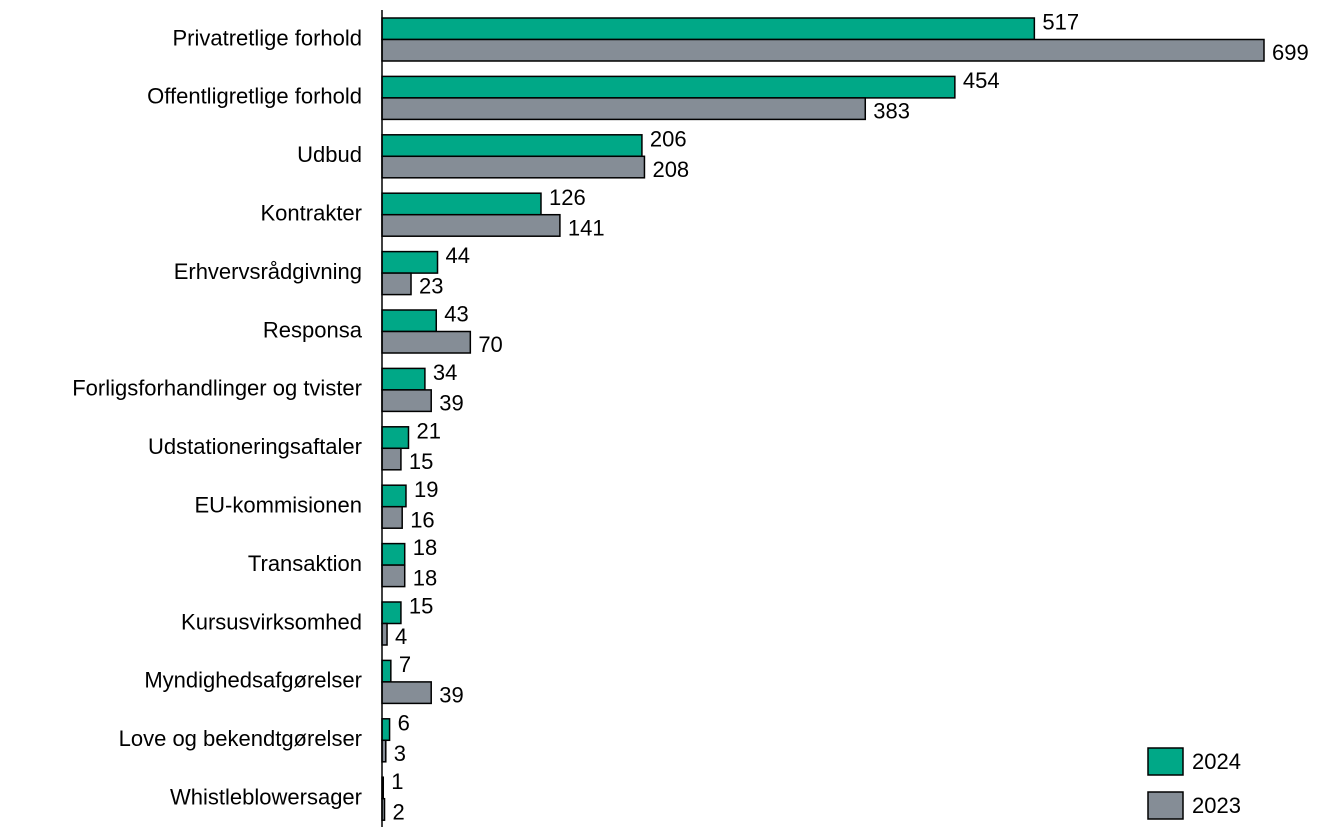  I want to click on value-label: 70, so click(490, 344).